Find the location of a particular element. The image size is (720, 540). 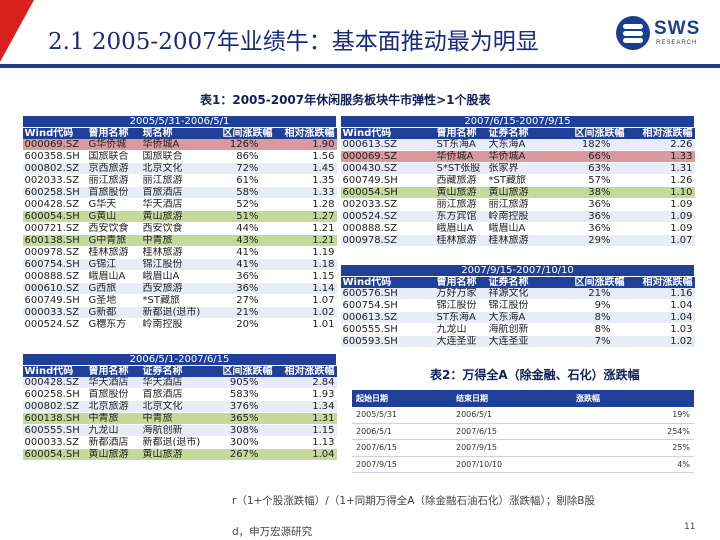

cell-old-name: 黄山旅游 is located at coordinates (460, 193).